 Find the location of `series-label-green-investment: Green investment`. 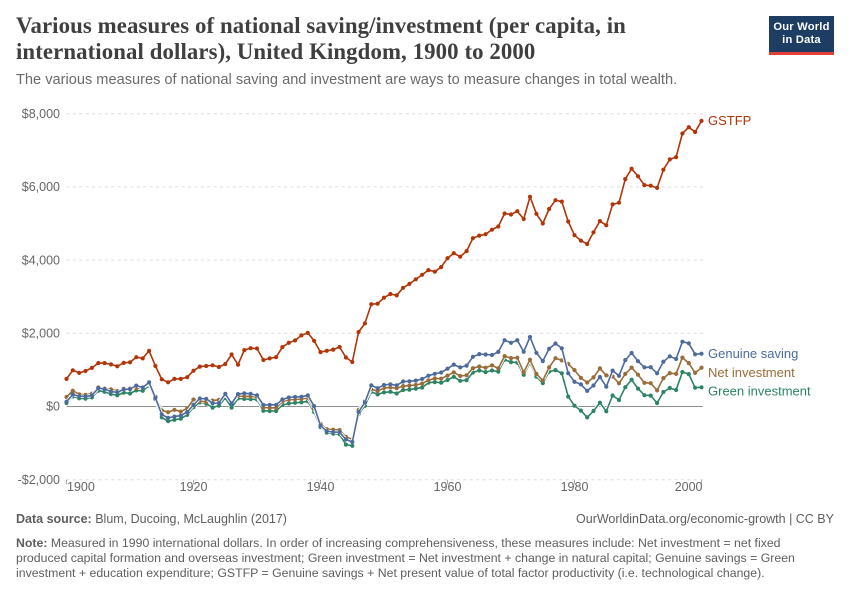

series-label-green-investment: Green investment is located at coordinates (759, 391).